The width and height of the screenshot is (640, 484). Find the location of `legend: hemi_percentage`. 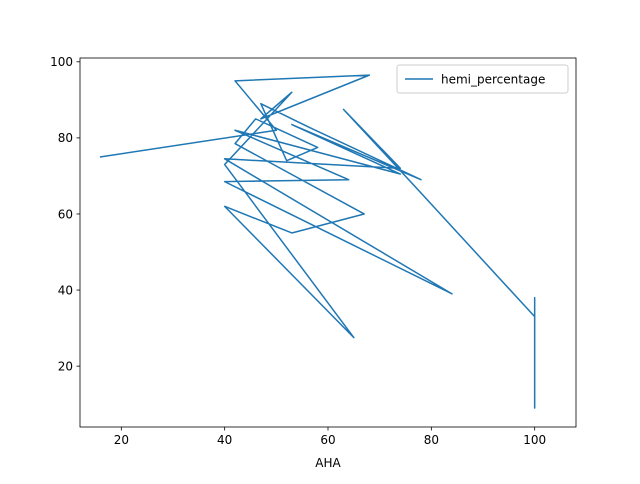

legend: hemi_percentage is located at coordinates (482, 79).